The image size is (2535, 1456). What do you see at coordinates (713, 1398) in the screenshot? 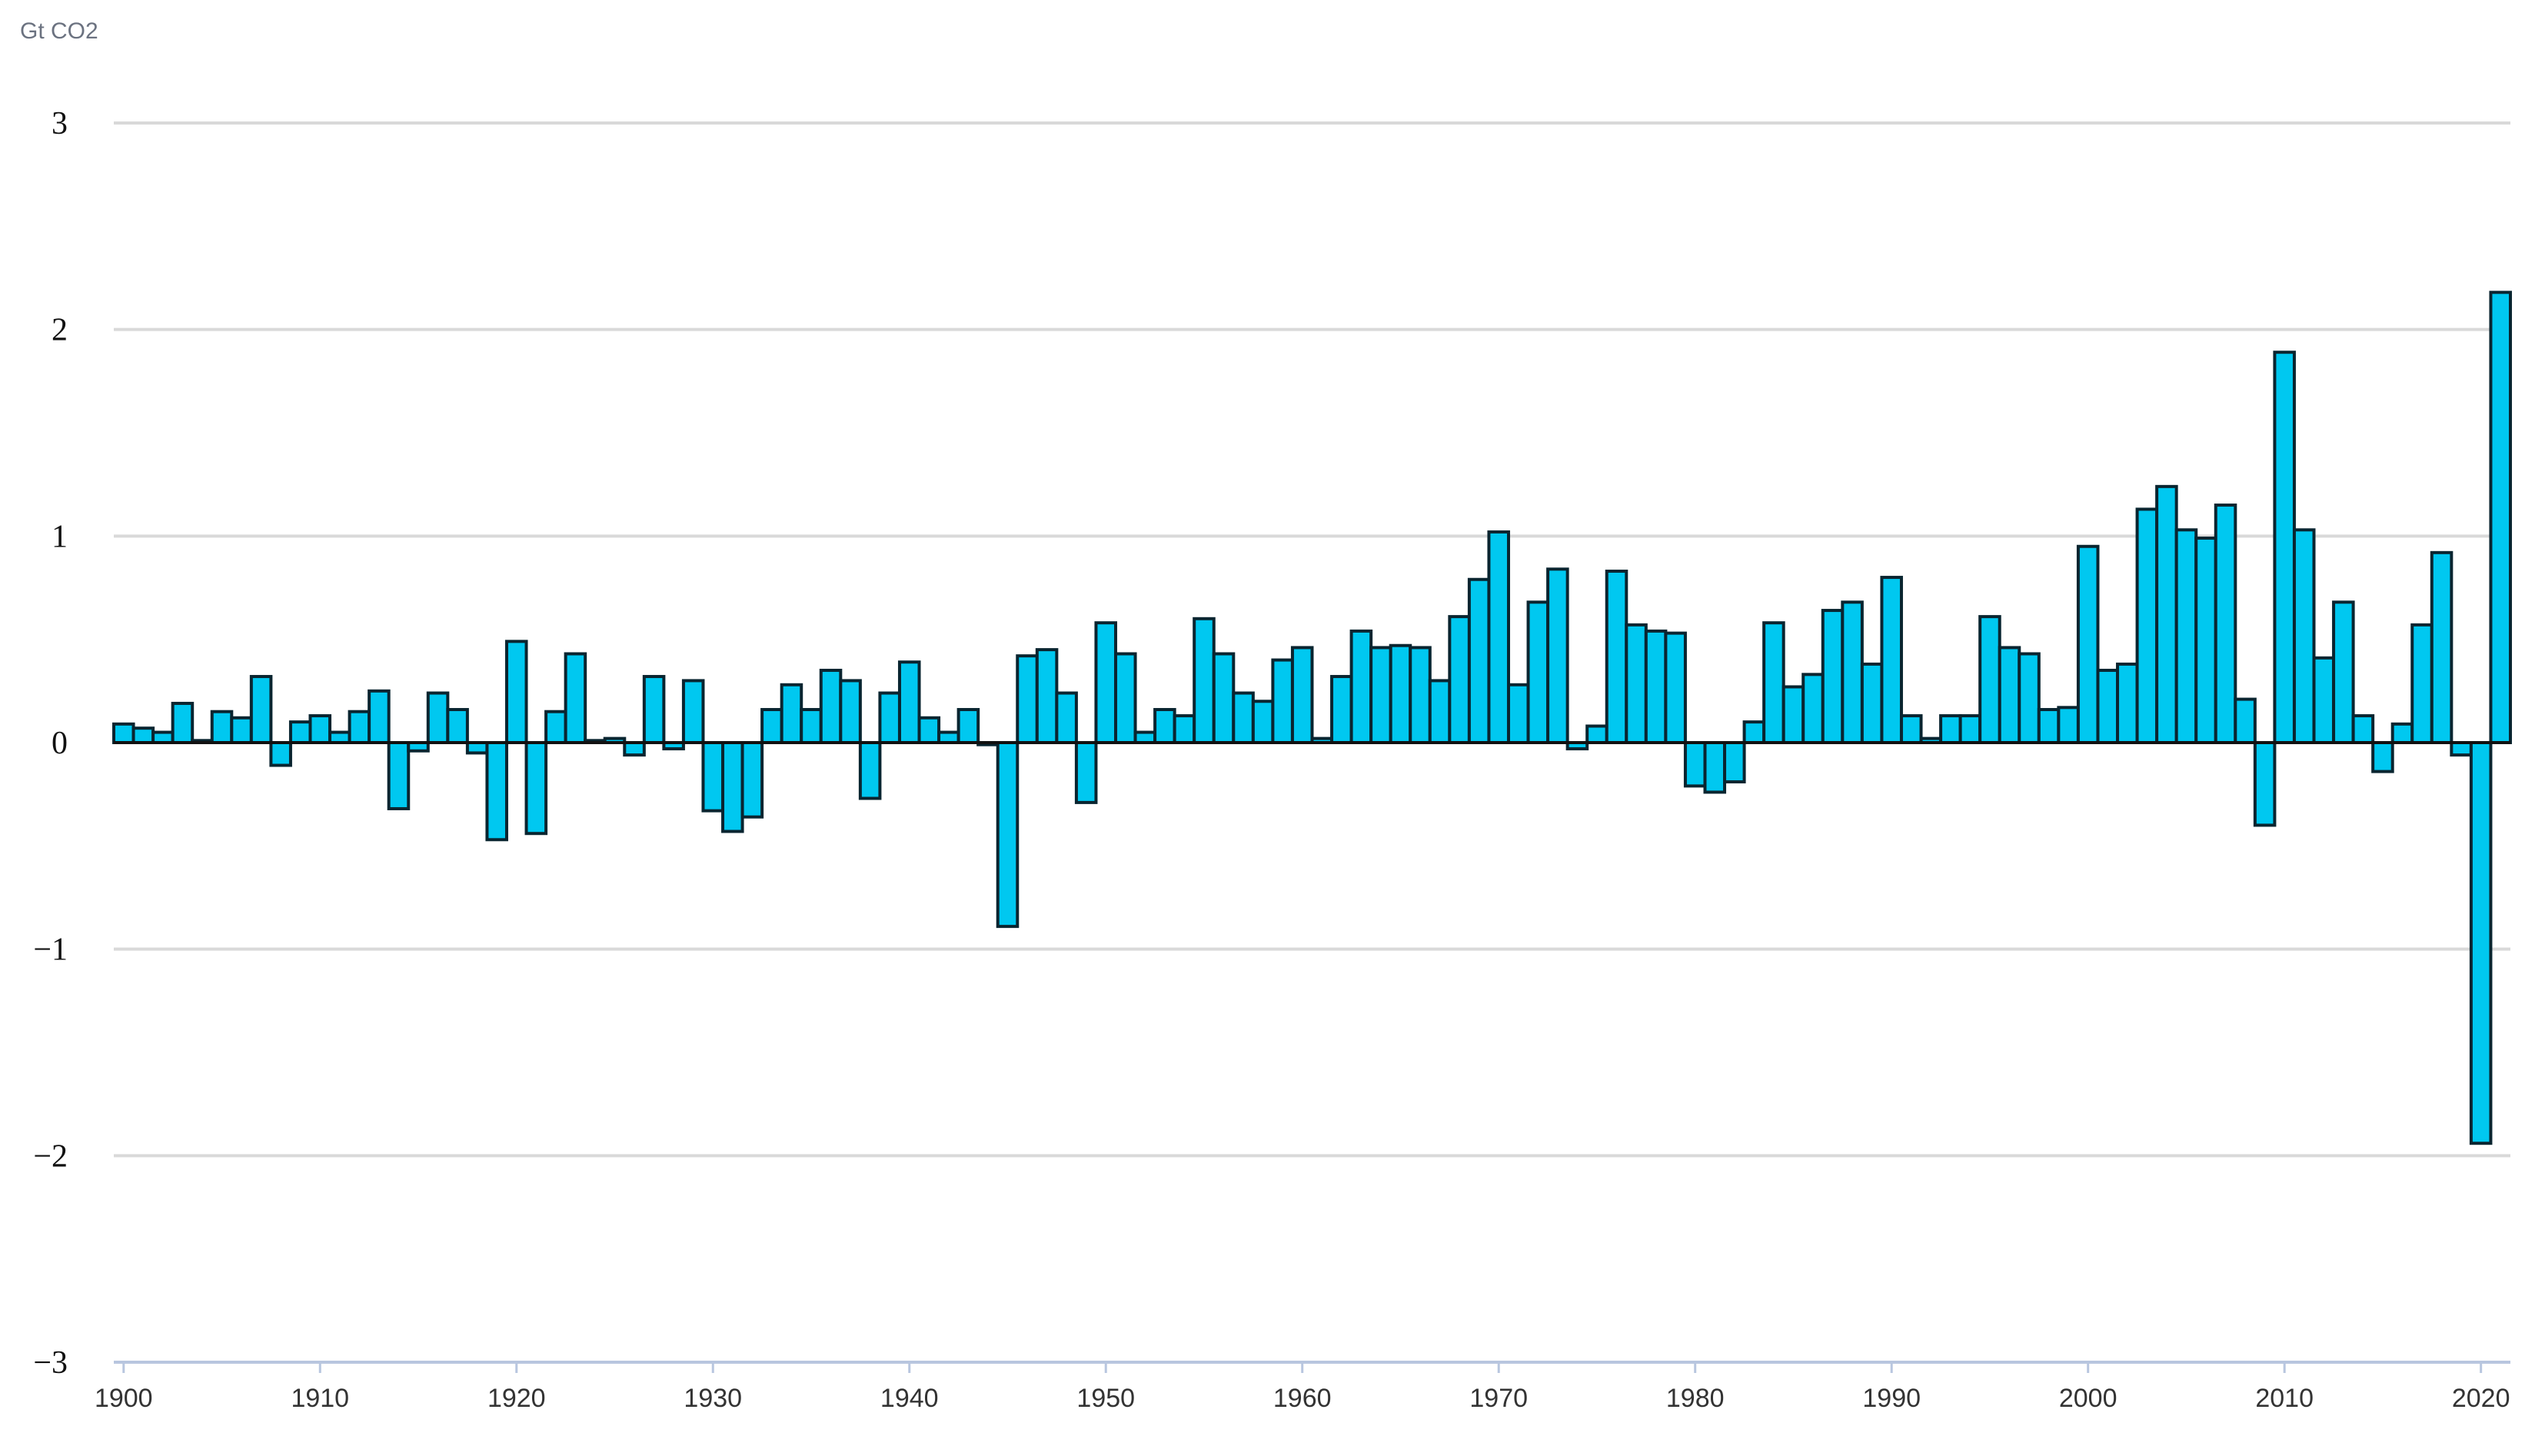
I see `x-tick-label: 1930` at bounding box center [713, 1398].